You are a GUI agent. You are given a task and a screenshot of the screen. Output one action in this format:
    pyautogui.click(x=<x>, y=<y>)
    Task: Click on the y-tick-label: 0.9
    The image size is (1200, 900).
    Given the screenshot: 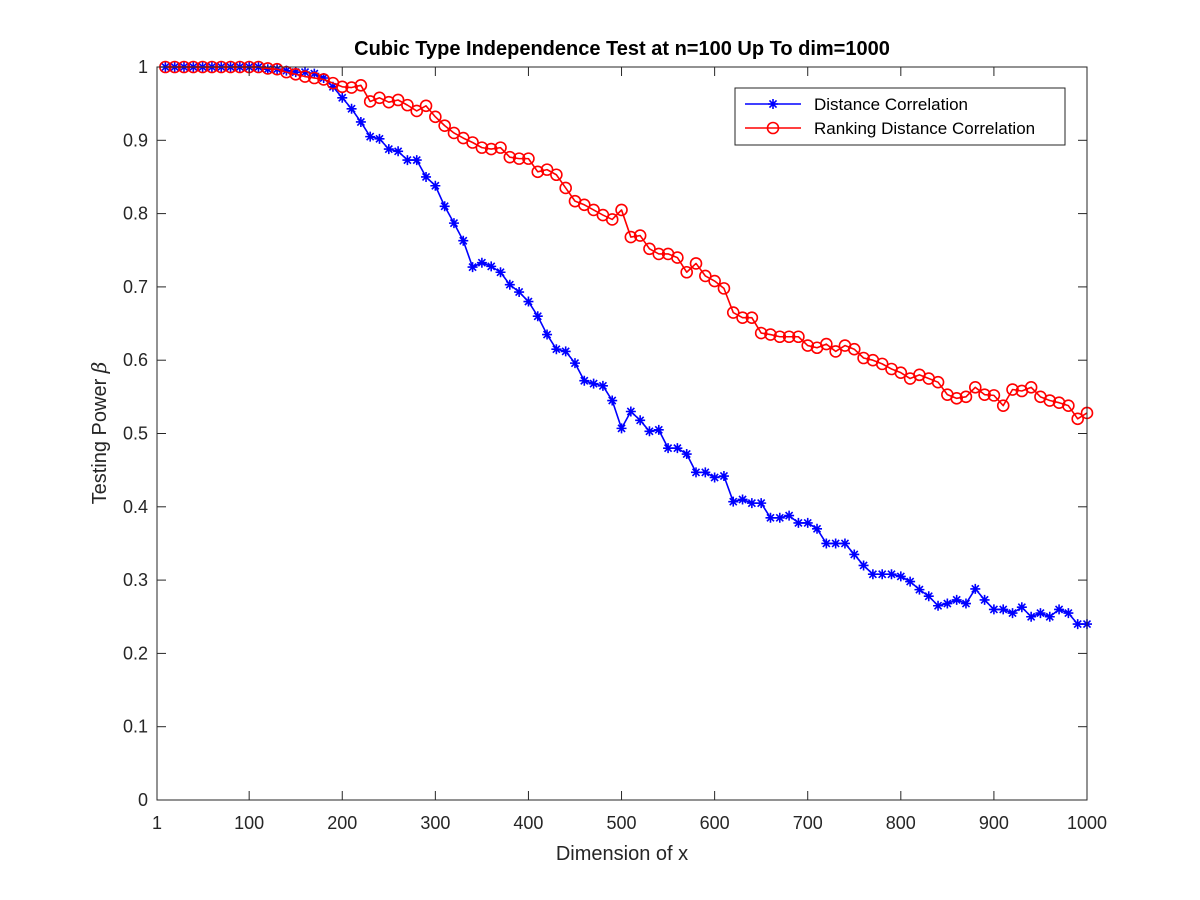 What is the action you would take?
    pyautogui.click(x=135, y=140)
    